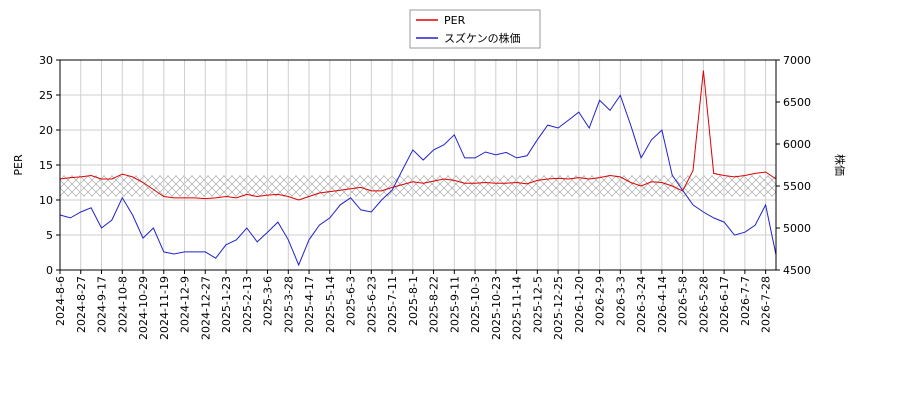  I want to click on legend-label: PER, so click(455, 20).